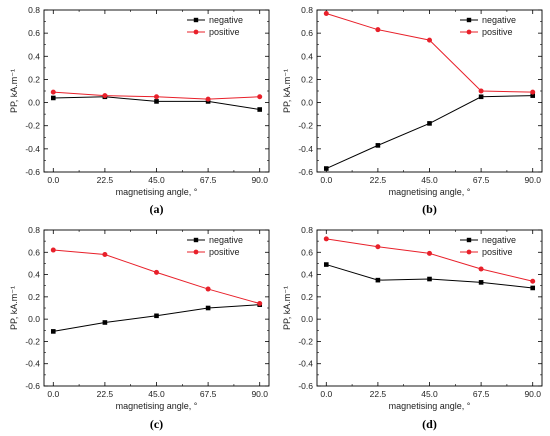  Describe the element at coordinates (53, 394) in the screenshot. I see `x-tick-label: 0.0` at that location.